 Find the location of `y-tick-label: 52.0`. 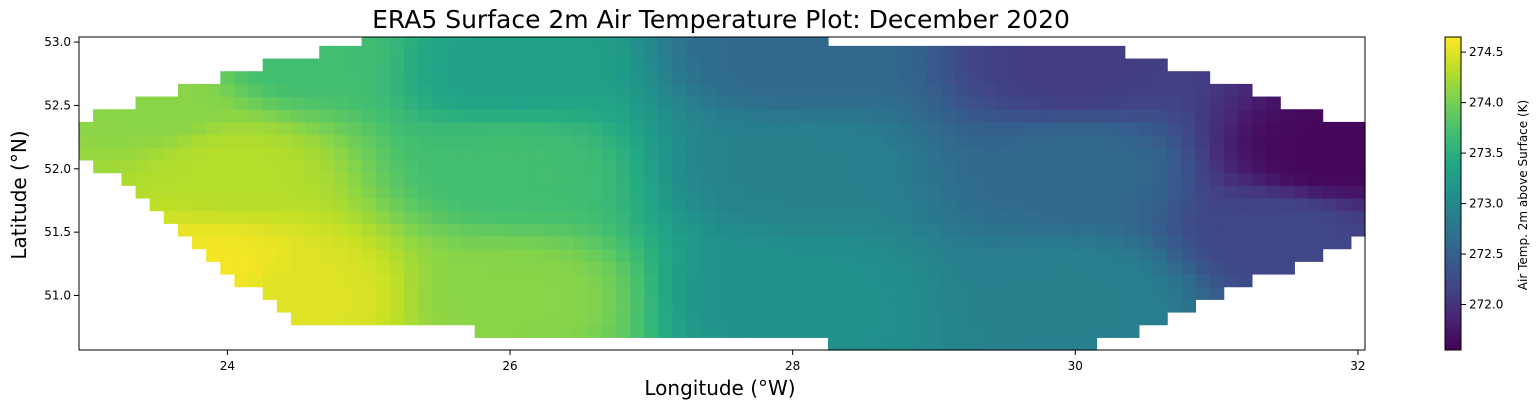

y-tick-label: 52.0 is located at coordinates (57, 169).